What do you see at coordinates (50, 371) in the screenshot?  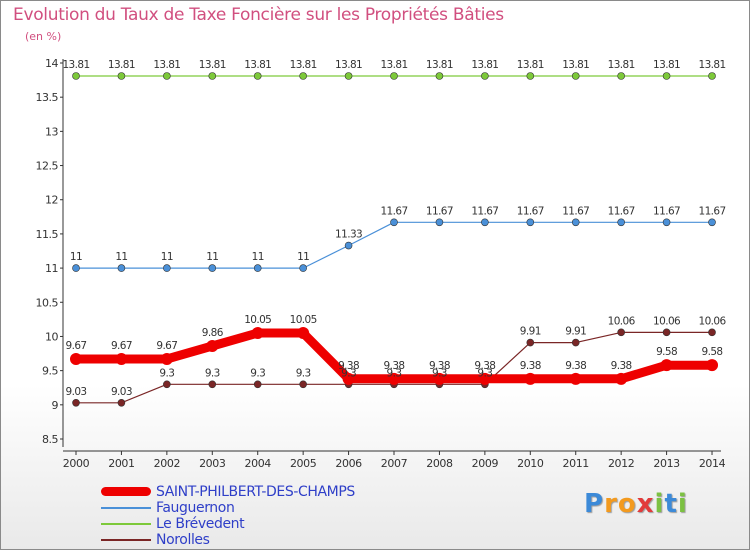 I see `y-tick-label: 9.5` at bounding box center [50, 371].